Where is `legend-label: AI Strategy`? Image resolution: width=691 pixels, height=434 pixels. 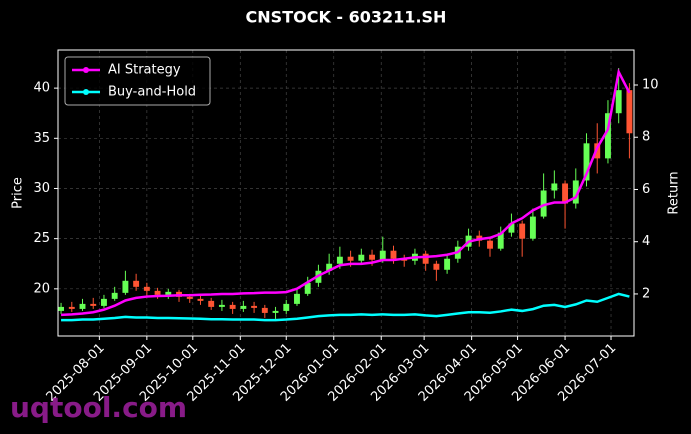 legend-label: AI Strategy is located at coordinates (144, 70).